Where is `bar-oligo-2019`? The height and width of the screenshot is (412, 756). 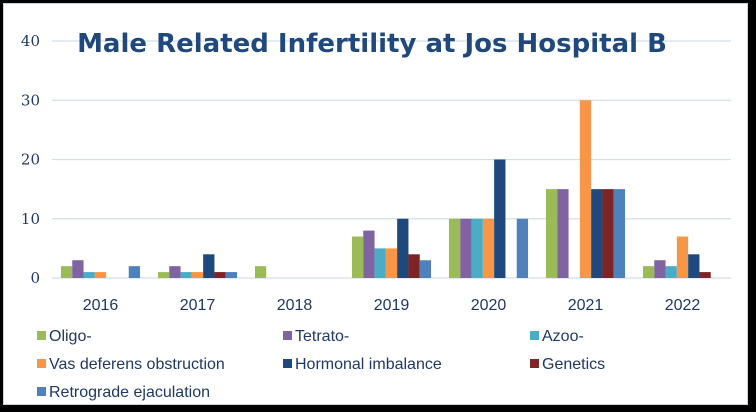
bar-oligo-2019 is located at coordinates (357, 257).